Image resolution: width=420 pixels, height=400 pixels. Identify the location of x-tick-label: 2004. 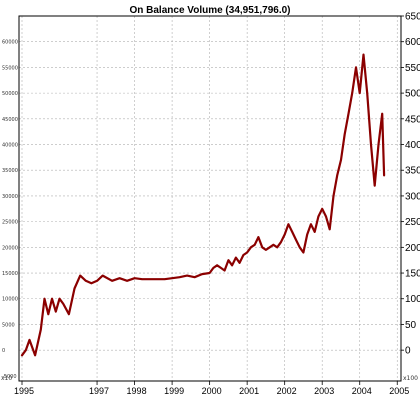
(362, 391).